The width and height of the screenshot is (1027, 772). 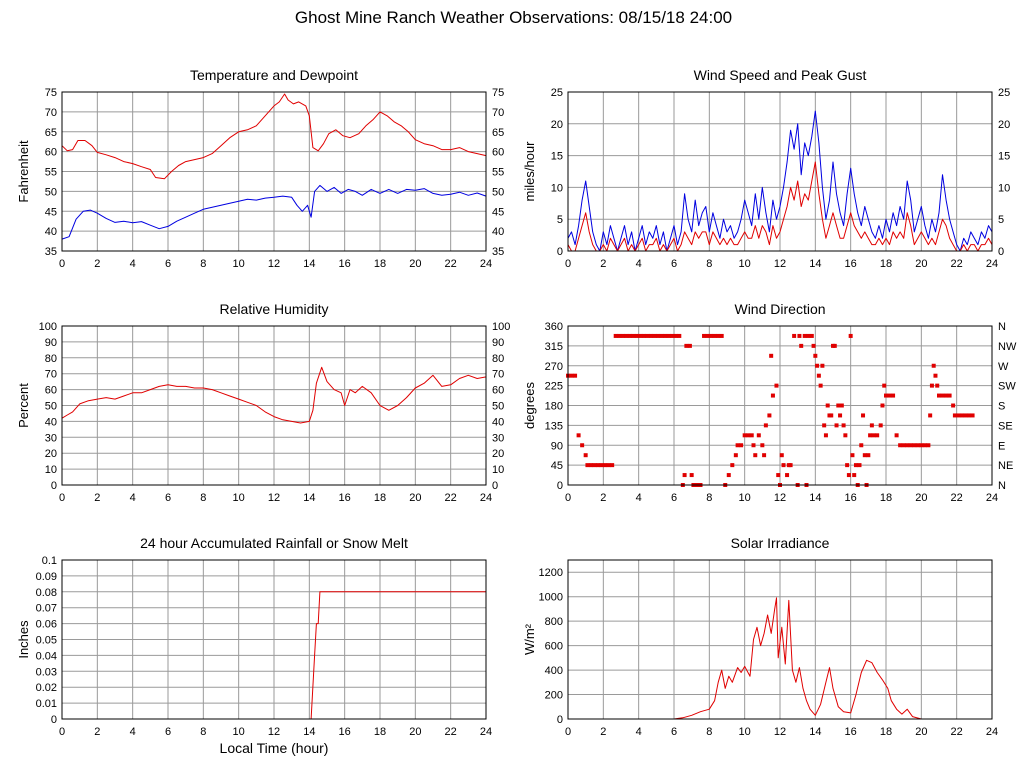 What do you see at coordinates (62, 264) in the screenshot?
I see `x-tick-label: 0` at bounding box center [62, 264].